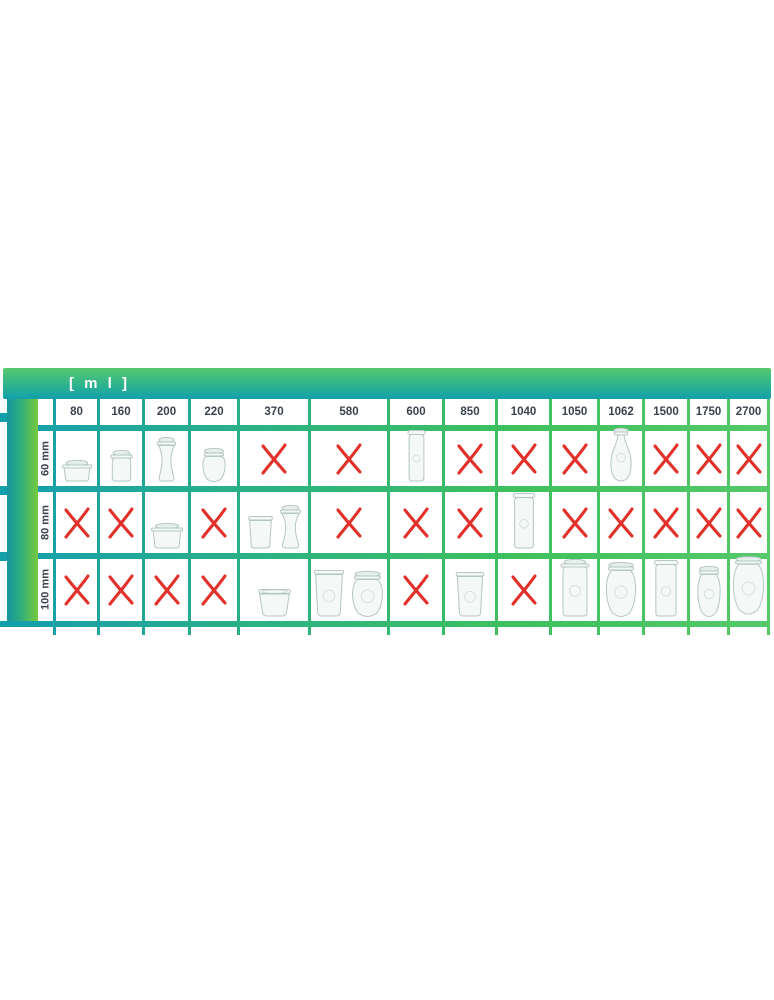 The image size is (774, 1000). Describe the element at coordinates (166, 412) in the screenshot. I see `column-header: 200` at that location.